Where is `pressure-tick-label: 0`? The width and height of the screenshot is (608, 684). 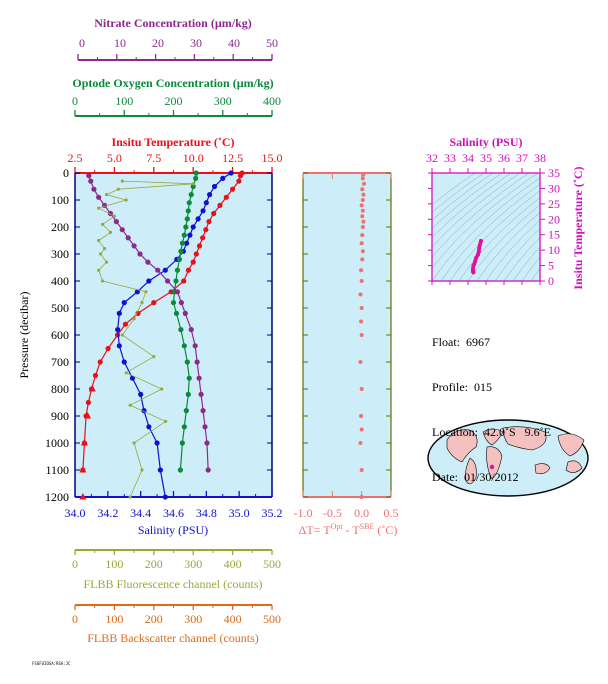
pressure-tick-label: 0 is located at coordinates (66, 173).